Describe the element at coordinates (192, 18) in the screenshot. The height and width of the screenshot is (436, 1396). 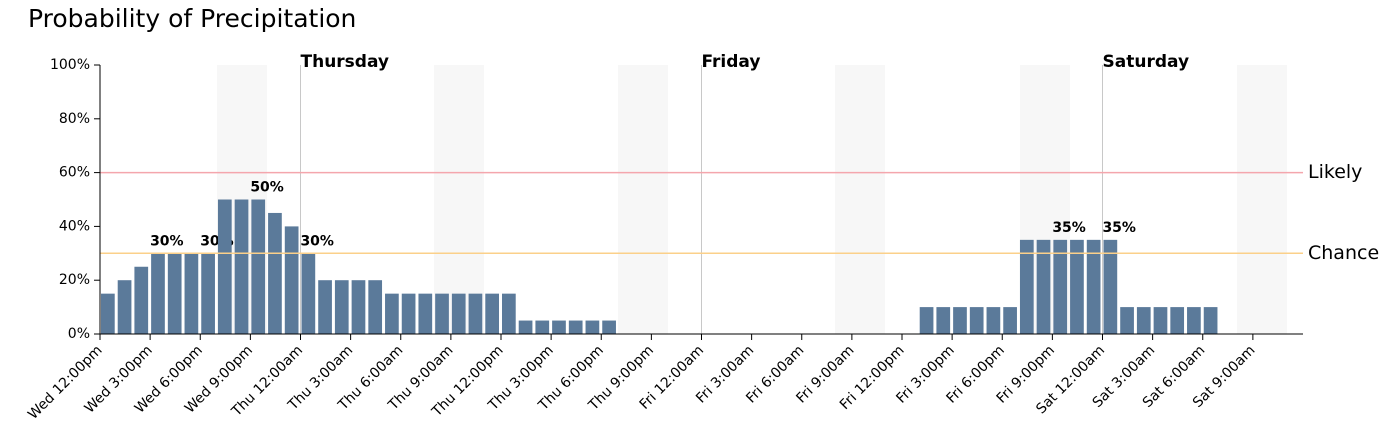
I see `chart-title: Probability of Precipitation` at that location.